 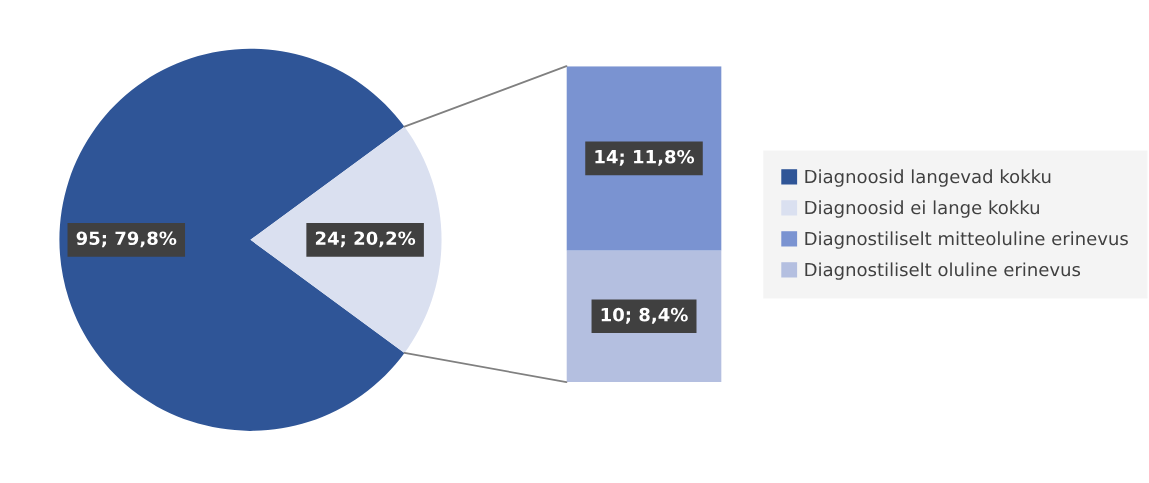 I want to click on legend-label: Diagnoosid langevad kokku, so click(x=928, y=178).